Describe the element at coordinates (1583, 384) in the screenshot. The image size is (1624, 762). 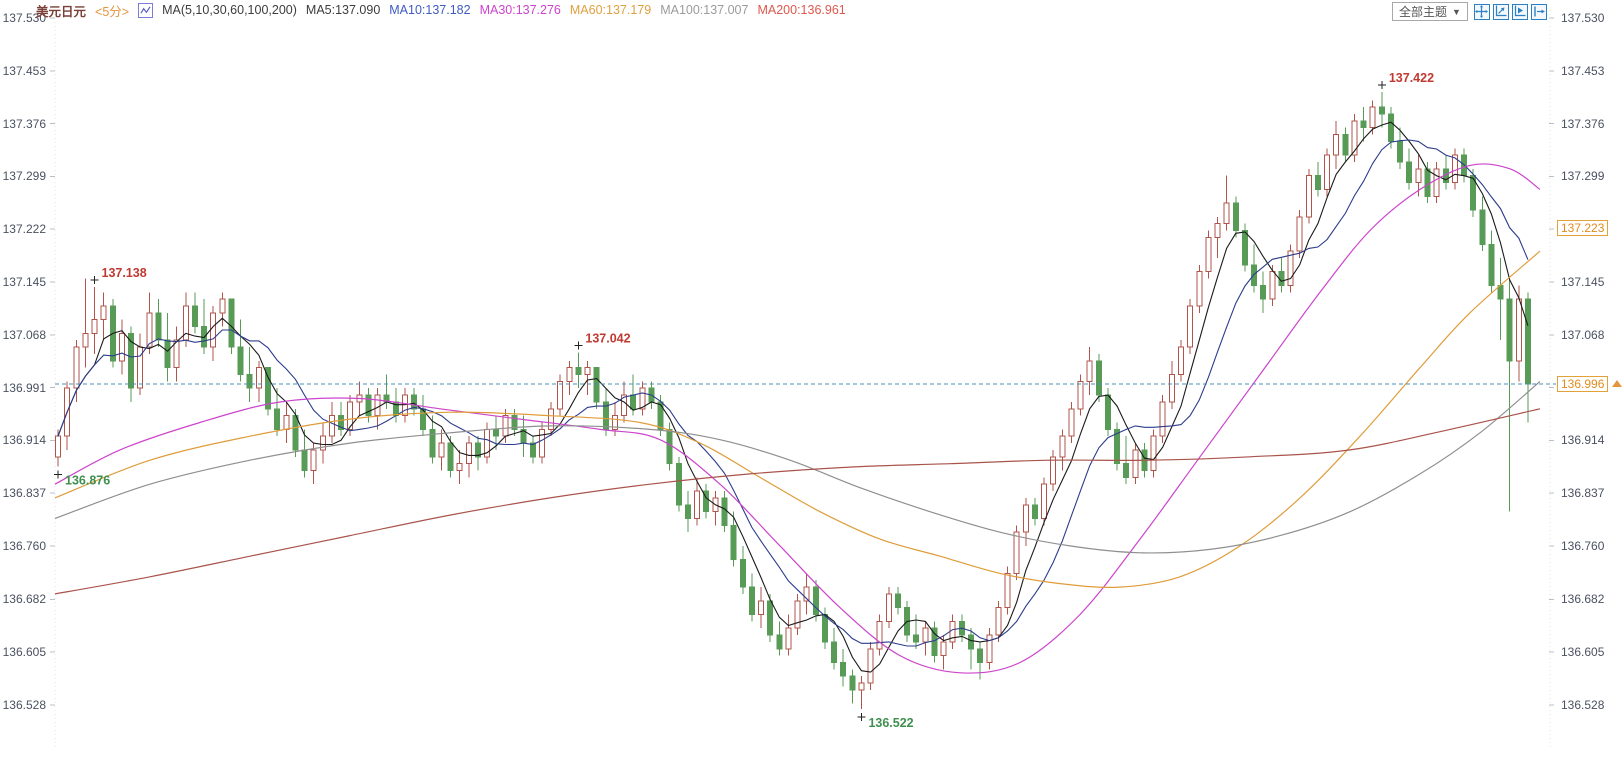
I see `last-price-tag: 136.996` at that location.